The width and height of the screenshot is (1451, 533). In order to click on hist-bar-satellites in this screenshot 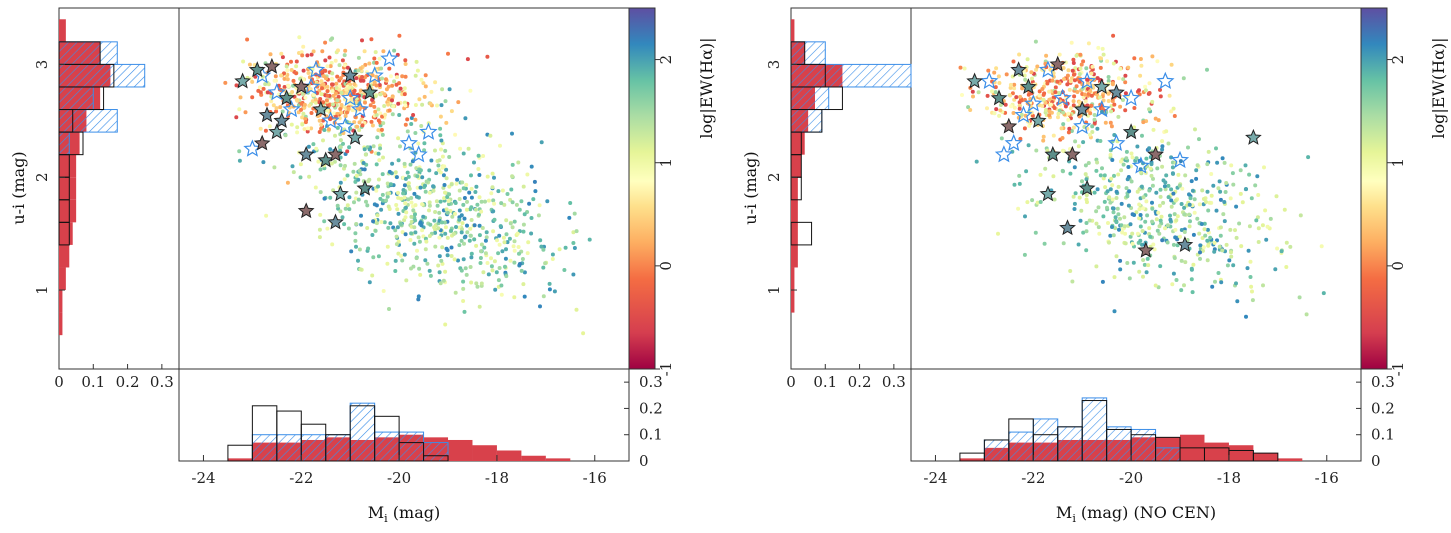, I will do `click(411, 446)`.